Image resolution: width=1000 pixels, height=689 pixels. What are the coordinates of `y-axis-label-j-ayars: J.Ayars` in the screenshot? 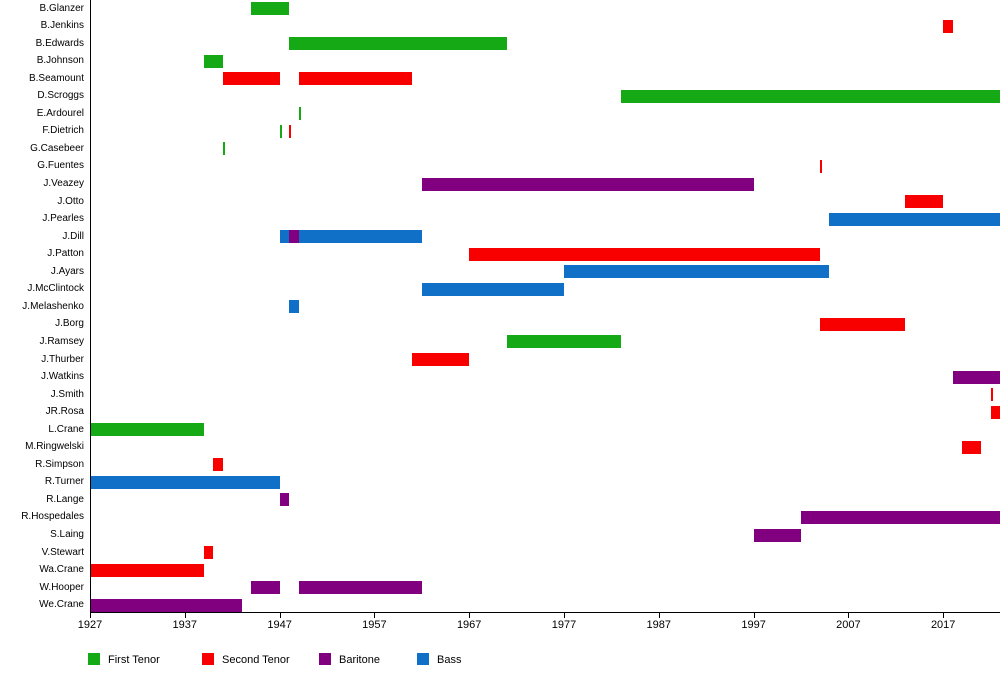 It's located at (67, 271).